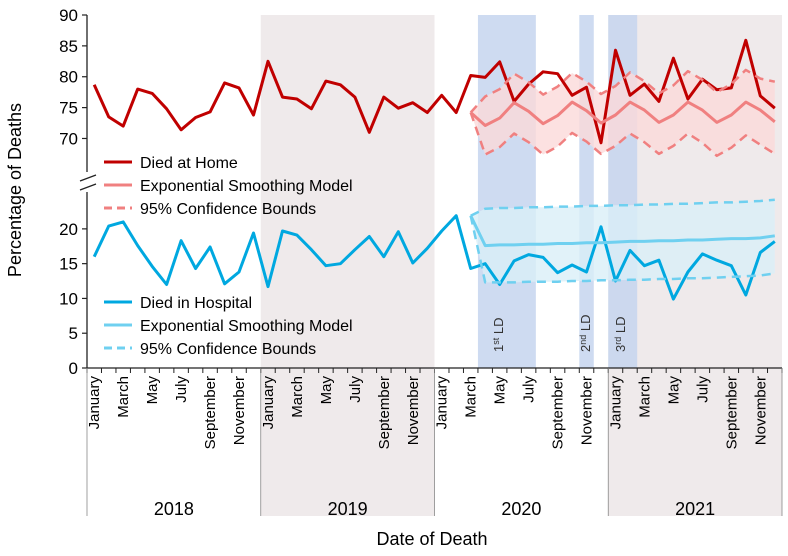 The image size is (788, 556). What do you see at coordinates (68, 229) in the screenshot?
I see `y-tick-label: 20` at bounding box center [68, 229].